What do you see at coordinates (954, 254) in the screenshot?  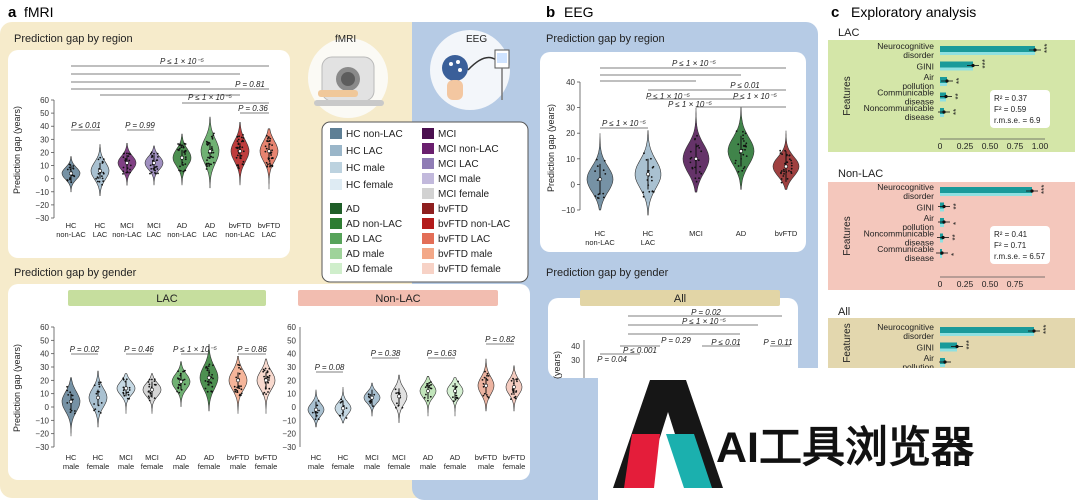 I see `panel-c-significance-stars: *` at bounding box center [954, 254].